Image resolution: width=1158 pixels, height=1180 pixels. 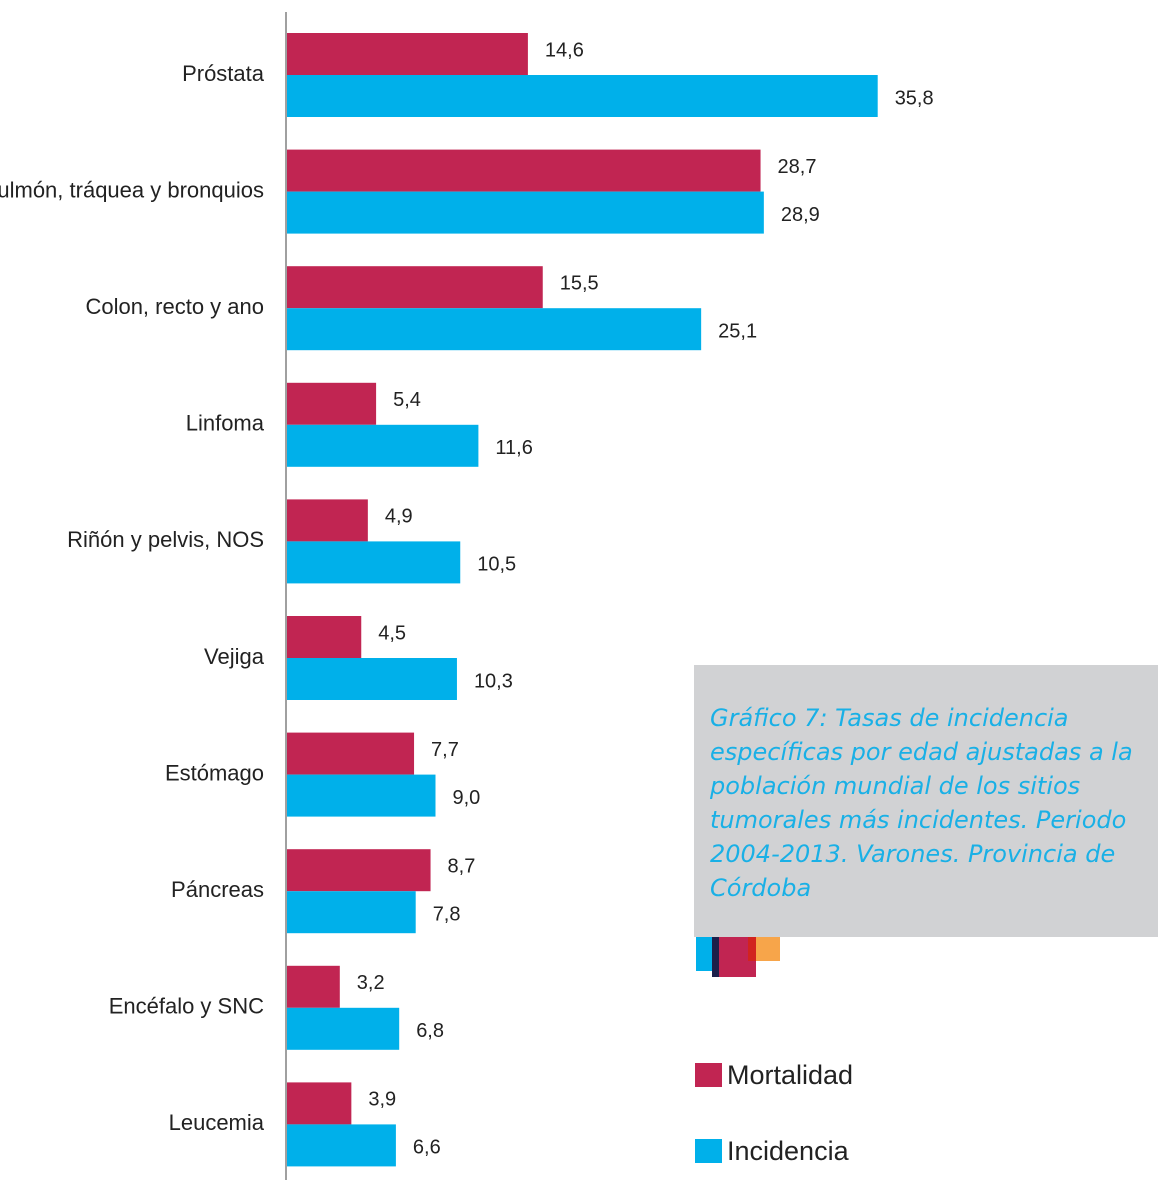 What do you see at coordinates (371, 983) in the screenshot?
I see `value-label-mortalidad-encefalo-y-snc: 3,2` at bounding box center [371, 983].